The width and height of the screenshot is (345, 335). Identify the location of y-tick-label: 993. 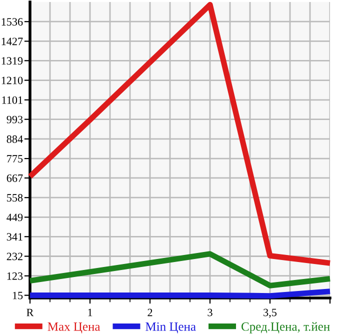
(14, 120).